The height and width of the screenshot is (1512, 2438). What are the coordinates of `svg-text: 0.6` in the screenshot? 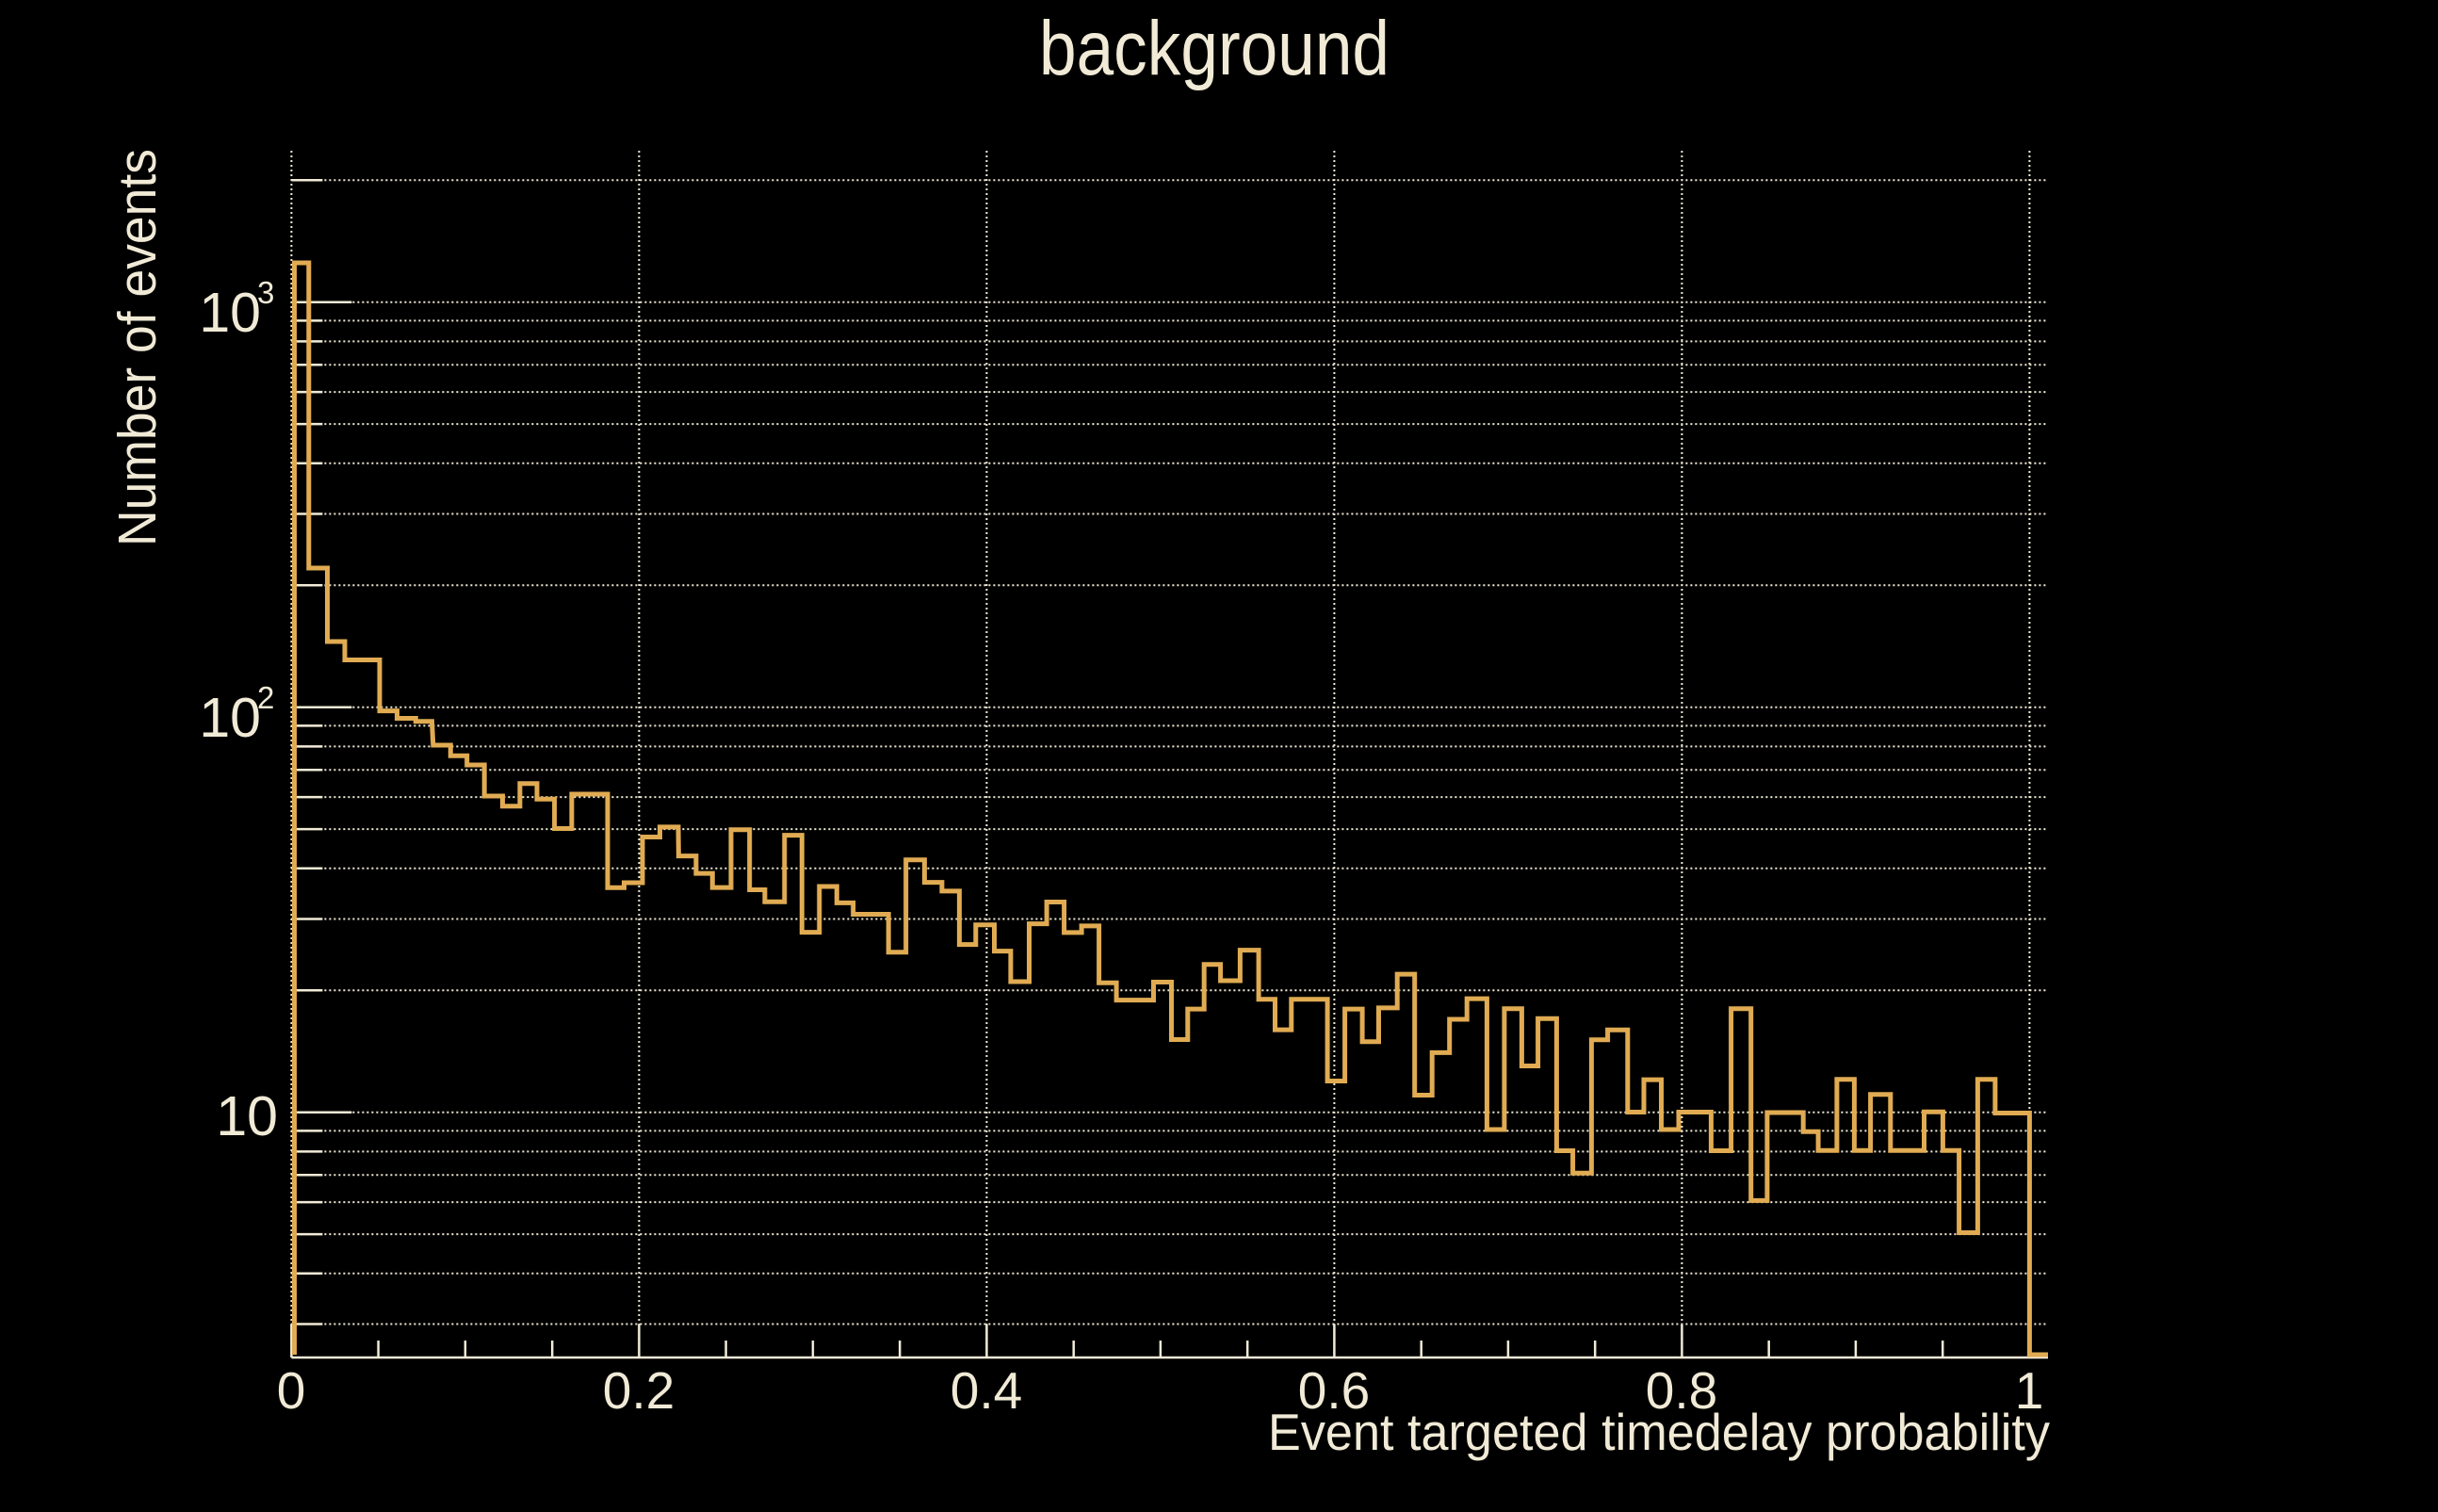 It's located at (1334, 1390).